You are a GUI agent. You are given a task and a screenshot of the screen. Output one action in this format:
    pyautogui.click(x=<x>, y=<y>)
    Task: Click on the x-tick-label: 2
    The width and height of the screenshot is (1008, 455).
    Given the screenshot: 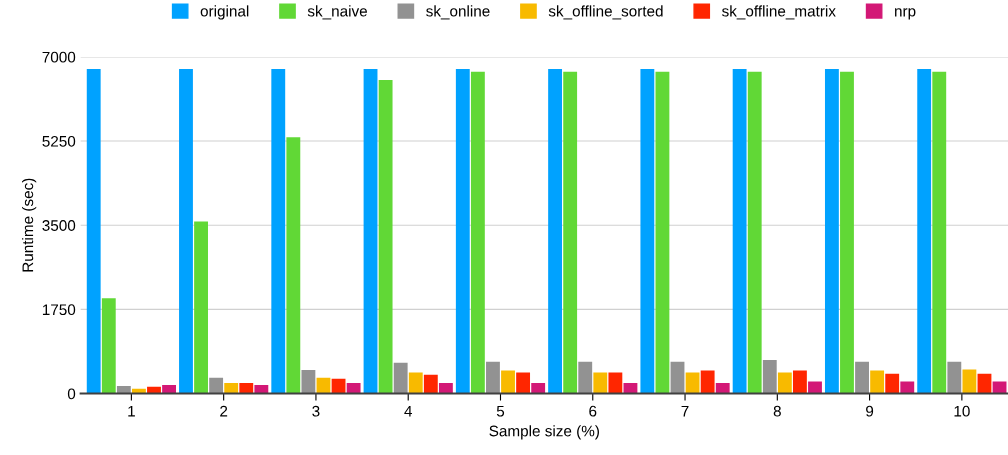 What is the action you would take?
    pyautogui.click(x=224, y=411)
    